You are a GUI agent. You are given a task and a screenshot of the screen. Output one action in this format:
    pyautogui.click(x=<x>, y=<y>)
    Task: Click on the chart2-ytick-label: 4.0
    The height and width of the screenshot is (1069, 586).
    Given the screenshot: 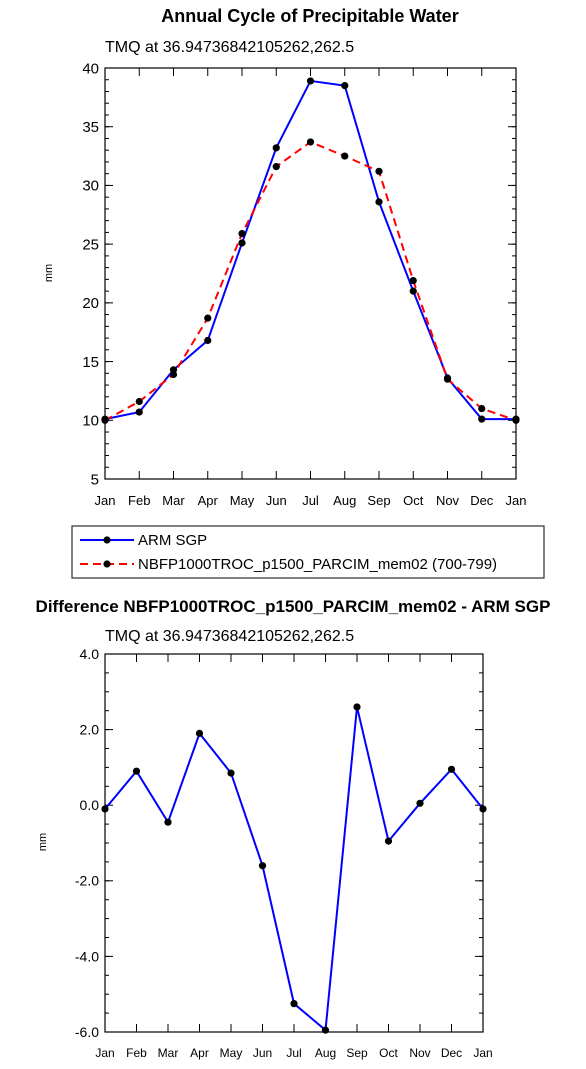 What is the action you would take?
    pyautogui.click(x=90, y=654)
    